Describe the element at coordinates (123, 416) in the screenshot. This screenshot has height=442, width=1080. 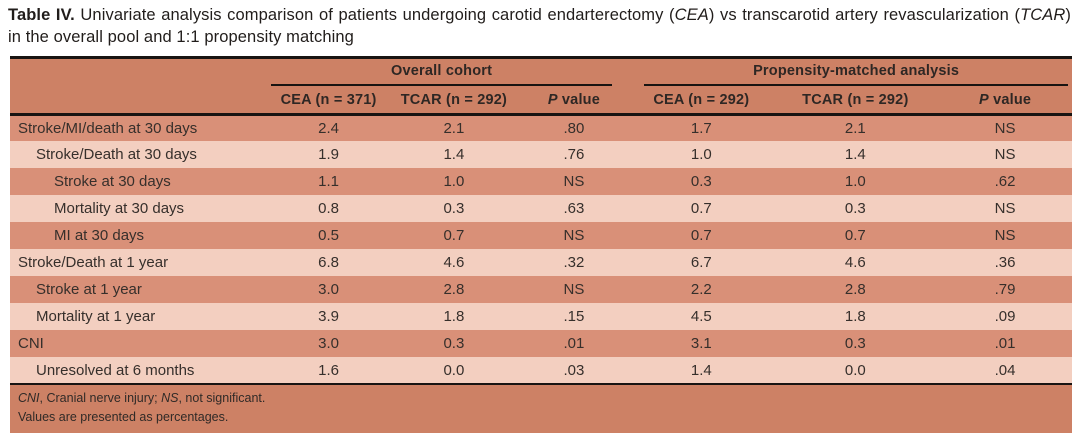
I see `footnote-line: Values are presented as percentages.` at that location.